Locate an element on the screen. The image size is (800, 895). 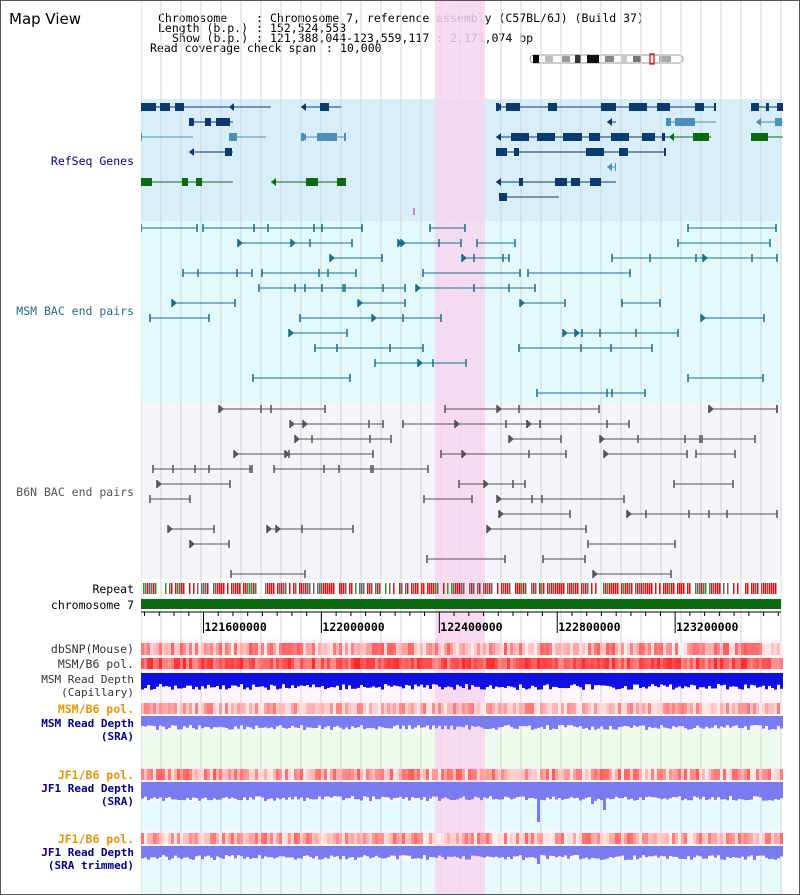
refseq-gene-exon is located at coordinates (715, 107).